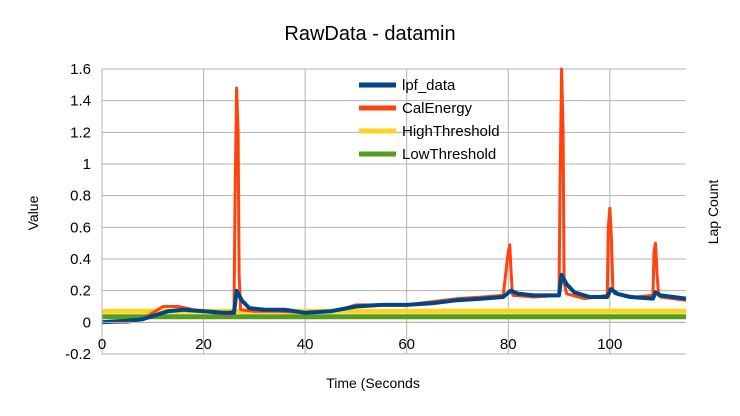 This screenshot has height=416, width=740. I want to click on x-tick-label: 0, so click(102, 344).